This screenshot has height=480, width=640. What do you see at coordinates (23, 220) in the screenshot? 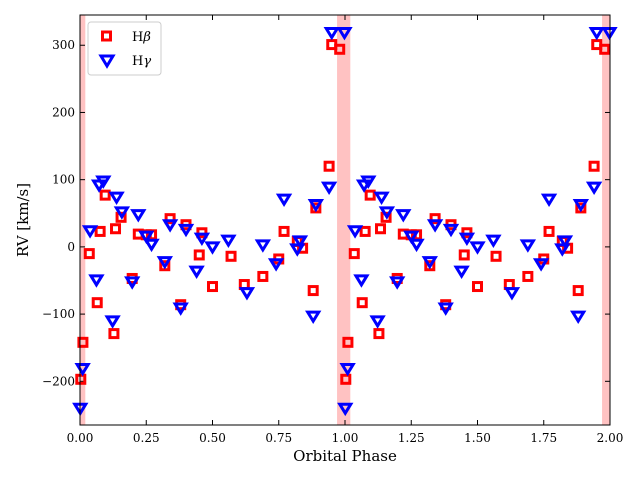
I see `y-axis-label: RV [km/s]` at bounding box center [23, 220].